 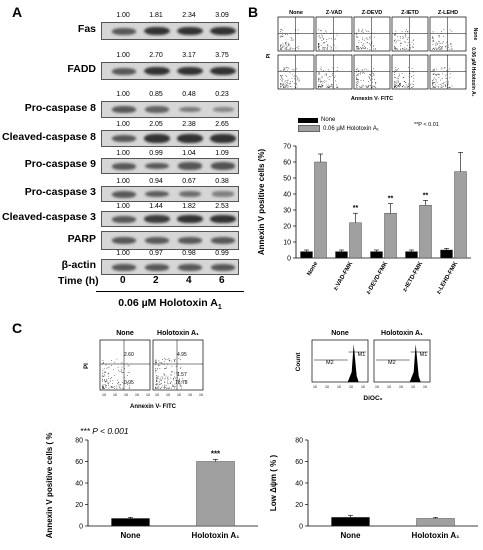 What do you see at coordinates (363, 387) in the screenshot?
I see `hist-c-xtick-0-4: 10` at bounding box center [363, 387].